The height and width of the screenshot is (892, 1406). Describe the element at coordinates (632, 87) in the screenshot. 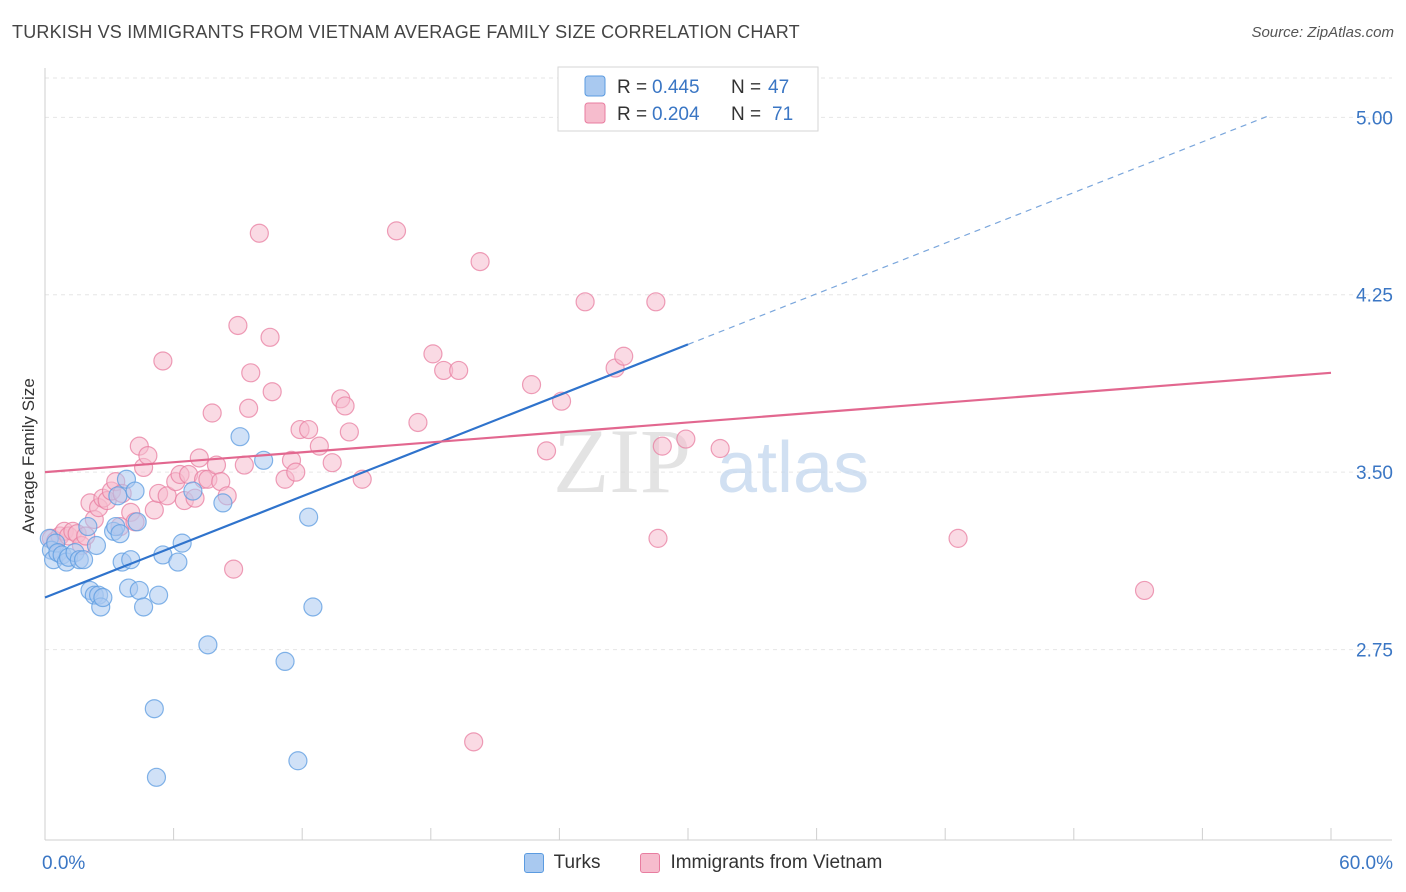

I see `legend-r-label-turks: R =` at that location.